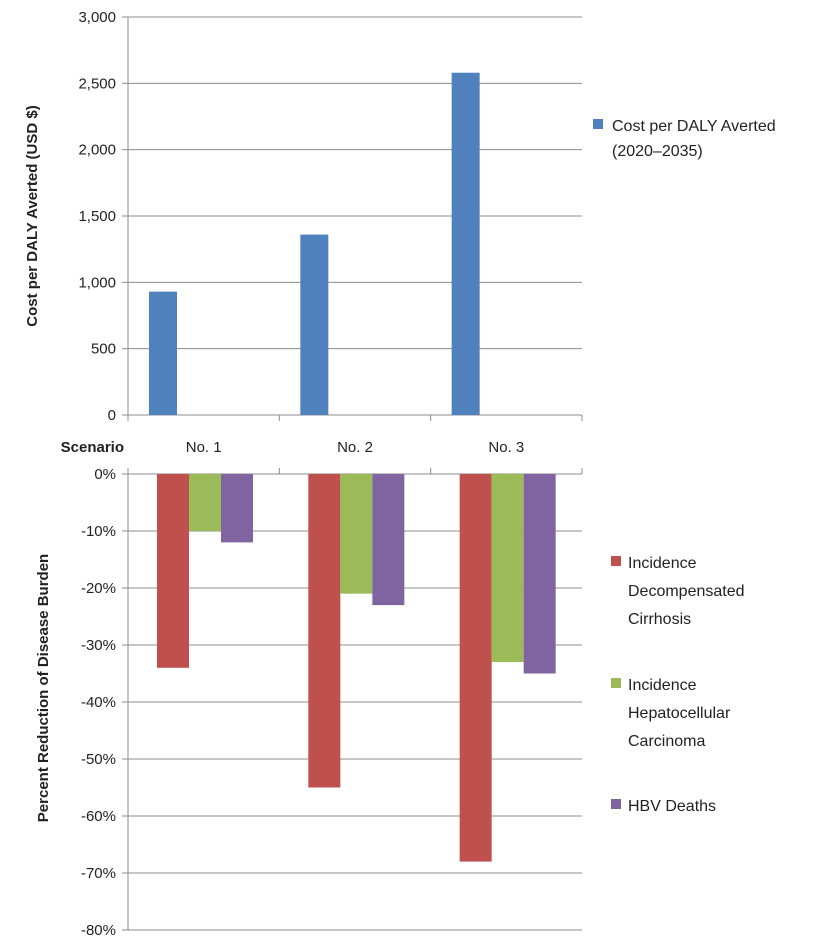  What do you see at coordinates (98, 816) in the screenshot?
I see `y-tick-label: -60%` at bounding box center [98, 816].